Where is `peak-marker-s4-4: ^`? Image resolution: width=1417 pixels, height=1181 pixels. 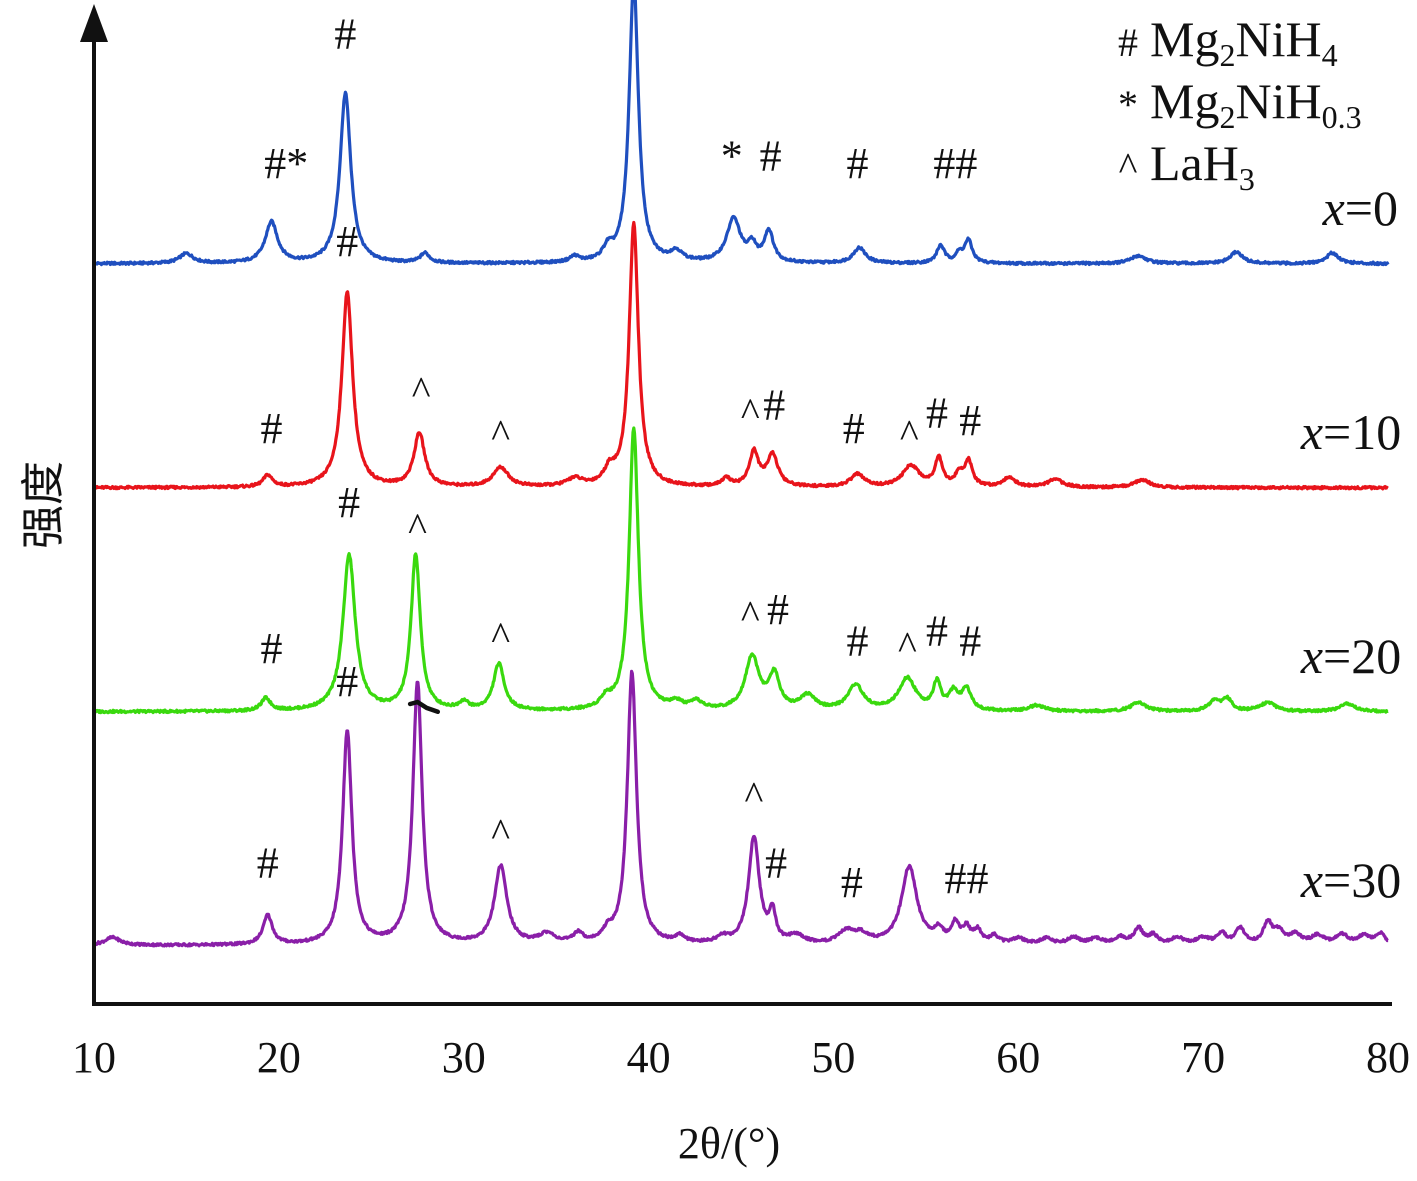 peak-marker-s4-4: ^ is located at coordinates (754, 795).